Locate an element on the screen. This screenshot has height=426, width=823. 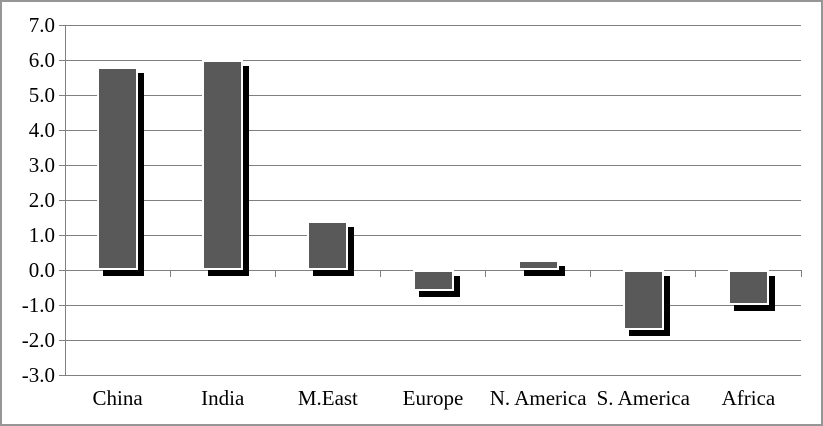
y-axis-line is located at coordinates (65, 200).